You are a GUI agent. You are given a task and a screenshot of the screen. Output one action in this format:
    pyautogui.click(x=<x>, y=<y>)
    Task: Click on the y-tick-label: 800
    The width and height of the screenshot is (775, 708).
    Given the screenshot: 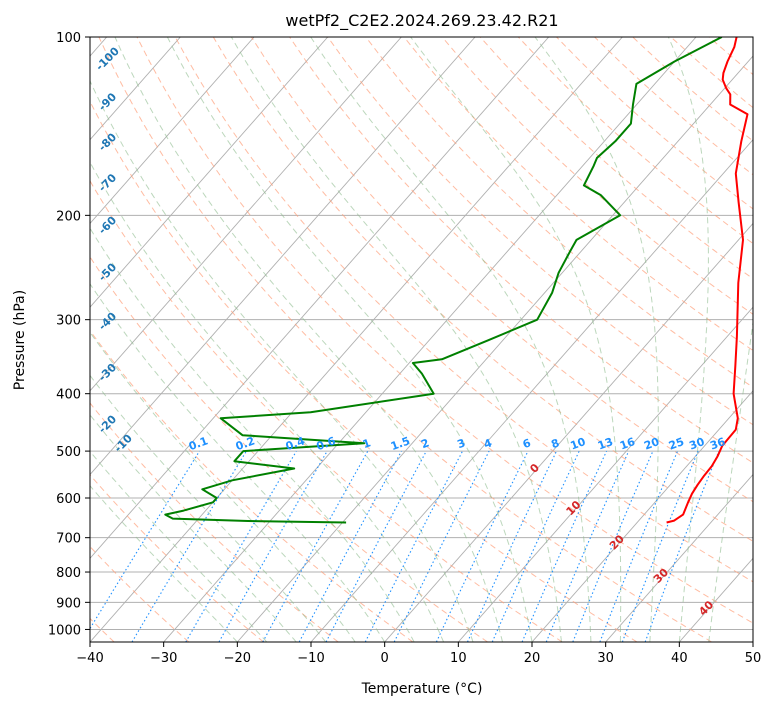 What is the action you would take?
    pyautogui.click(x=68, y=573)
    